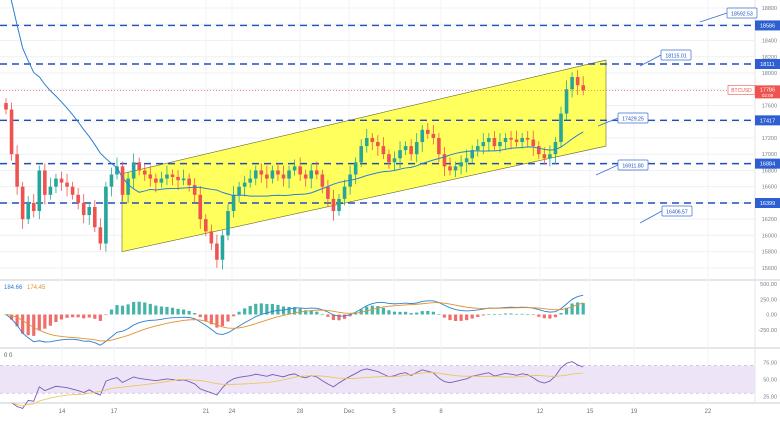 The width and height of the screenshot is (780, 425). I want to click on time-tick-label: 5, so click(394, 412).